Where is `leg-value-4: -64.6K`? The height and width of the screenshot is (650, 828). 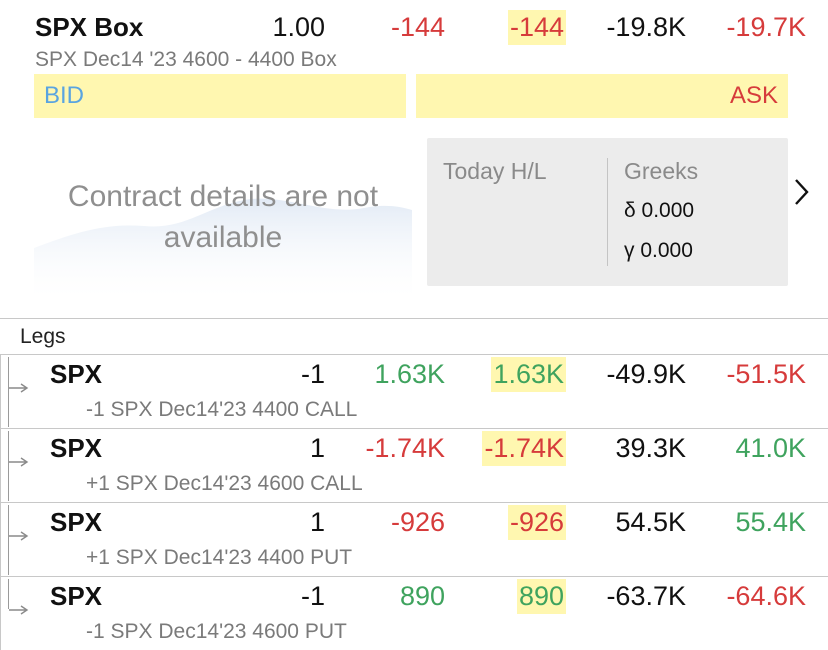 leg-value-4: -64.6K is located at coordinates (766, 596).